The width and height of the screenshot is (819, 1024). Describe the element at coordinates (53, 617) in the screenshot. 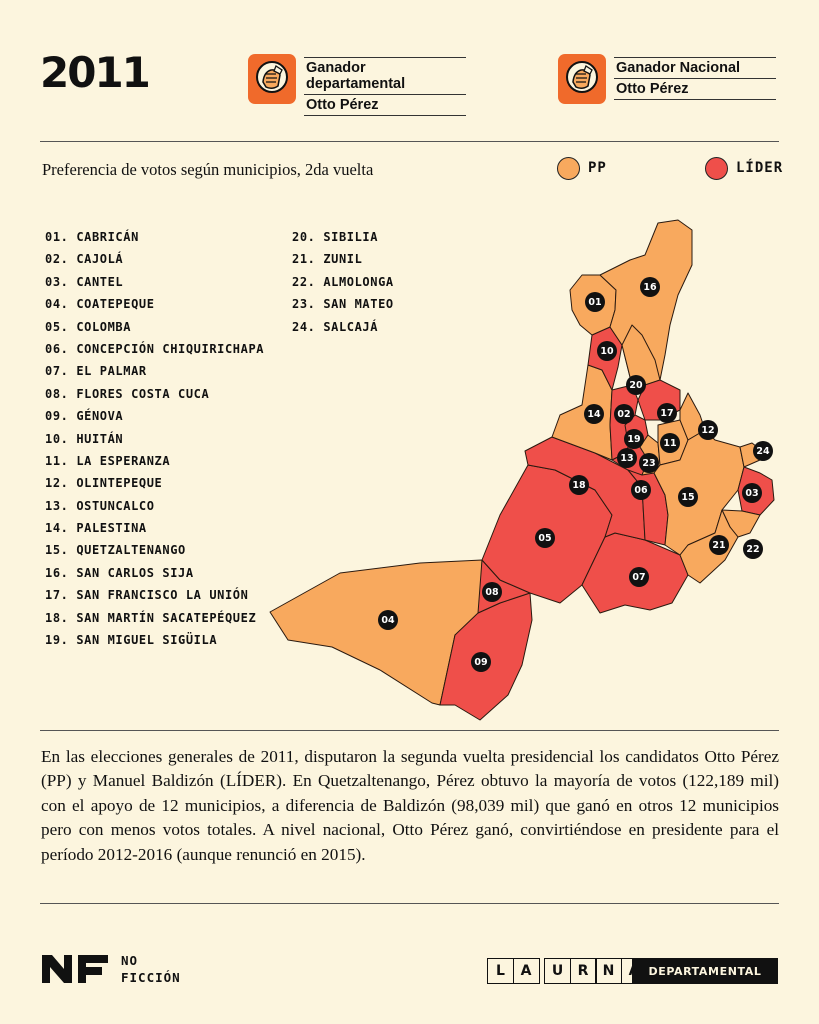

I see `municipality-number: 18` at that location.